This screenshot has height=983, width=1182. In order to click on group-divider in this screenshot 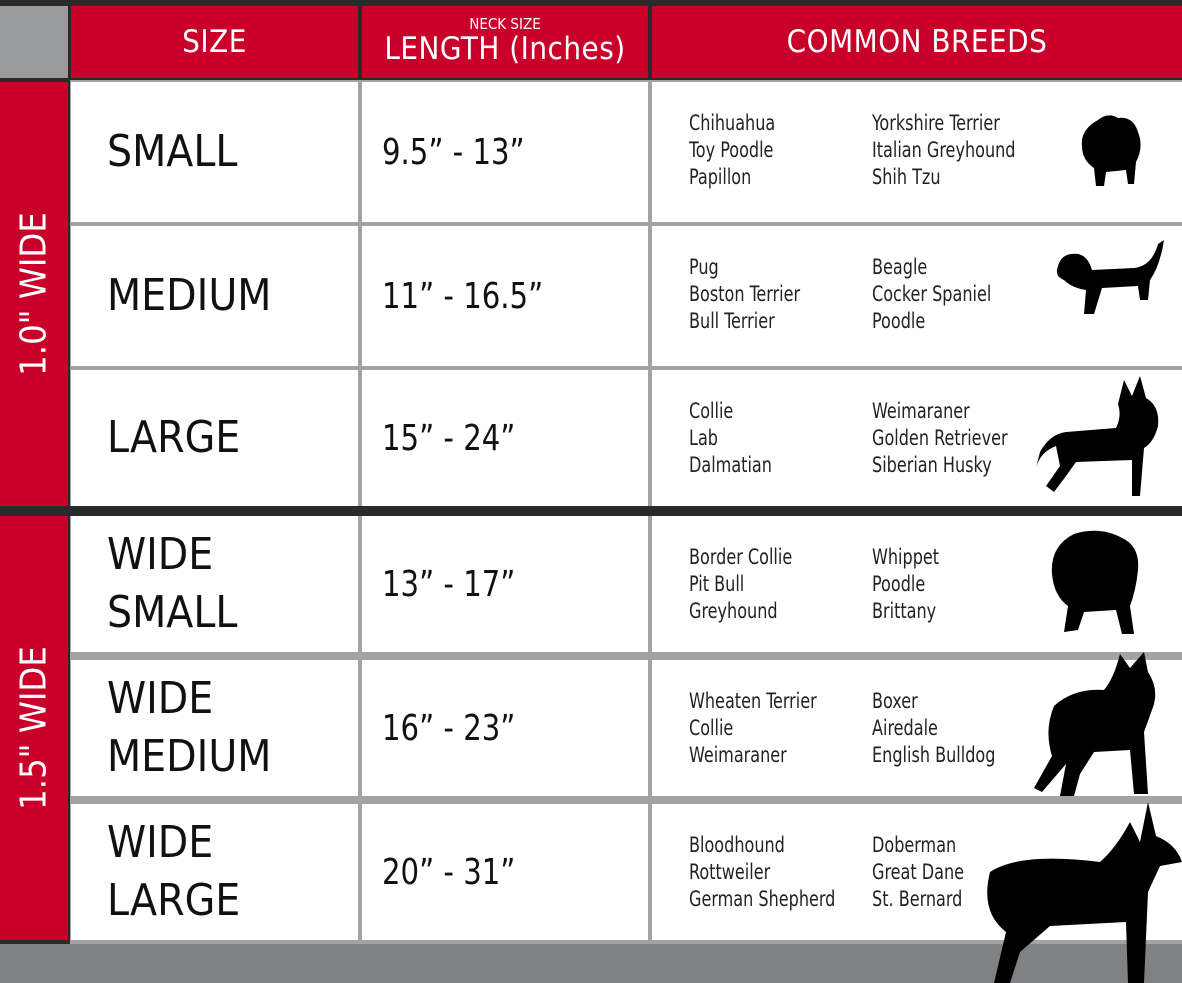, I will do `click(591, 511)`.